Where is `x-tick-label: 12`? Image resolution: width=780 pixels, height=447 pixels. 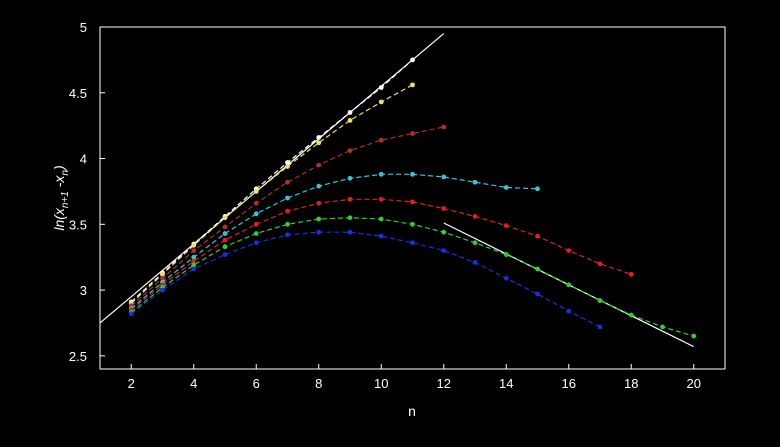
x-tick-label: 12 is located at coordinates (444, 383).